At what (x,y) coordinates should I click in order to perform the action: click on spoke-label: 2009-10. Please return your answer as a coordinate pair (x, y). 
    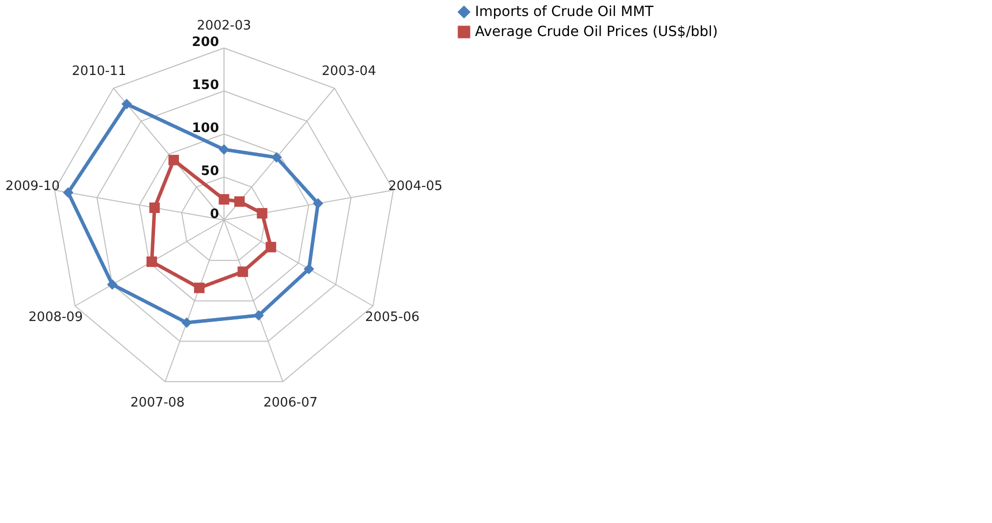
    Looking at the image, I should click on (32, 186).